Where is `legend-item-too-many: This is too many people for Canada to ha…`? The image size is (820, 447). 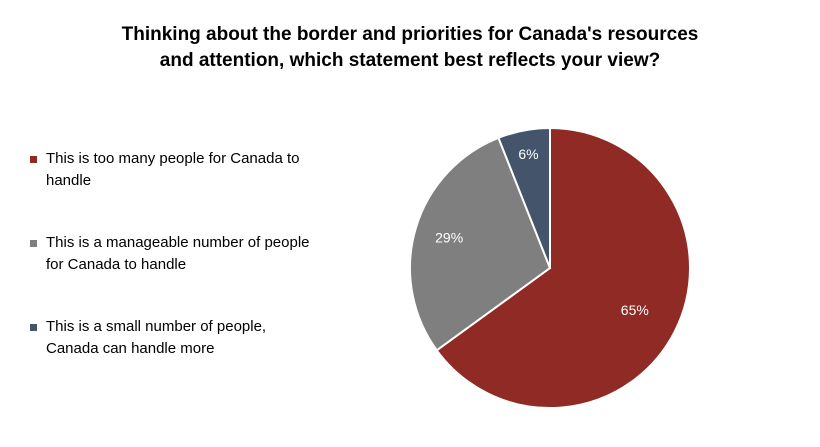
legend-item-too-many: This is too many people for Canada to ha… is located at coordinates (175, 170).